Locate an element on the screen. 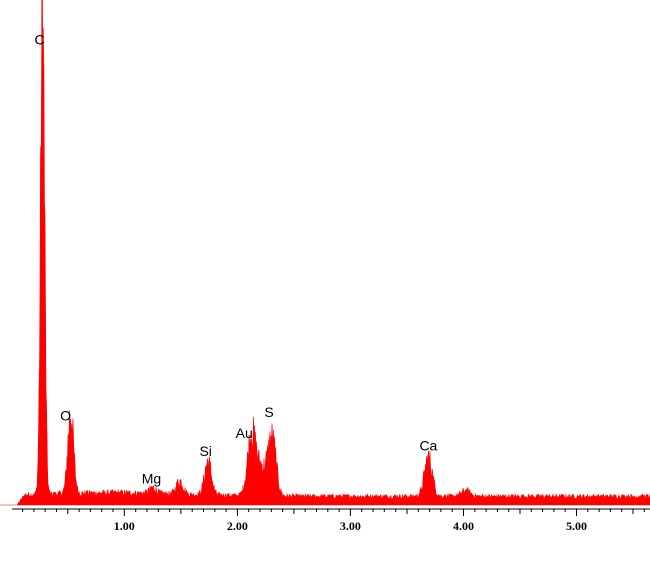 Image resolution: width=650 pixels, height=568 pixels. peak-label-si: Si is located at coordinates (205, 451).